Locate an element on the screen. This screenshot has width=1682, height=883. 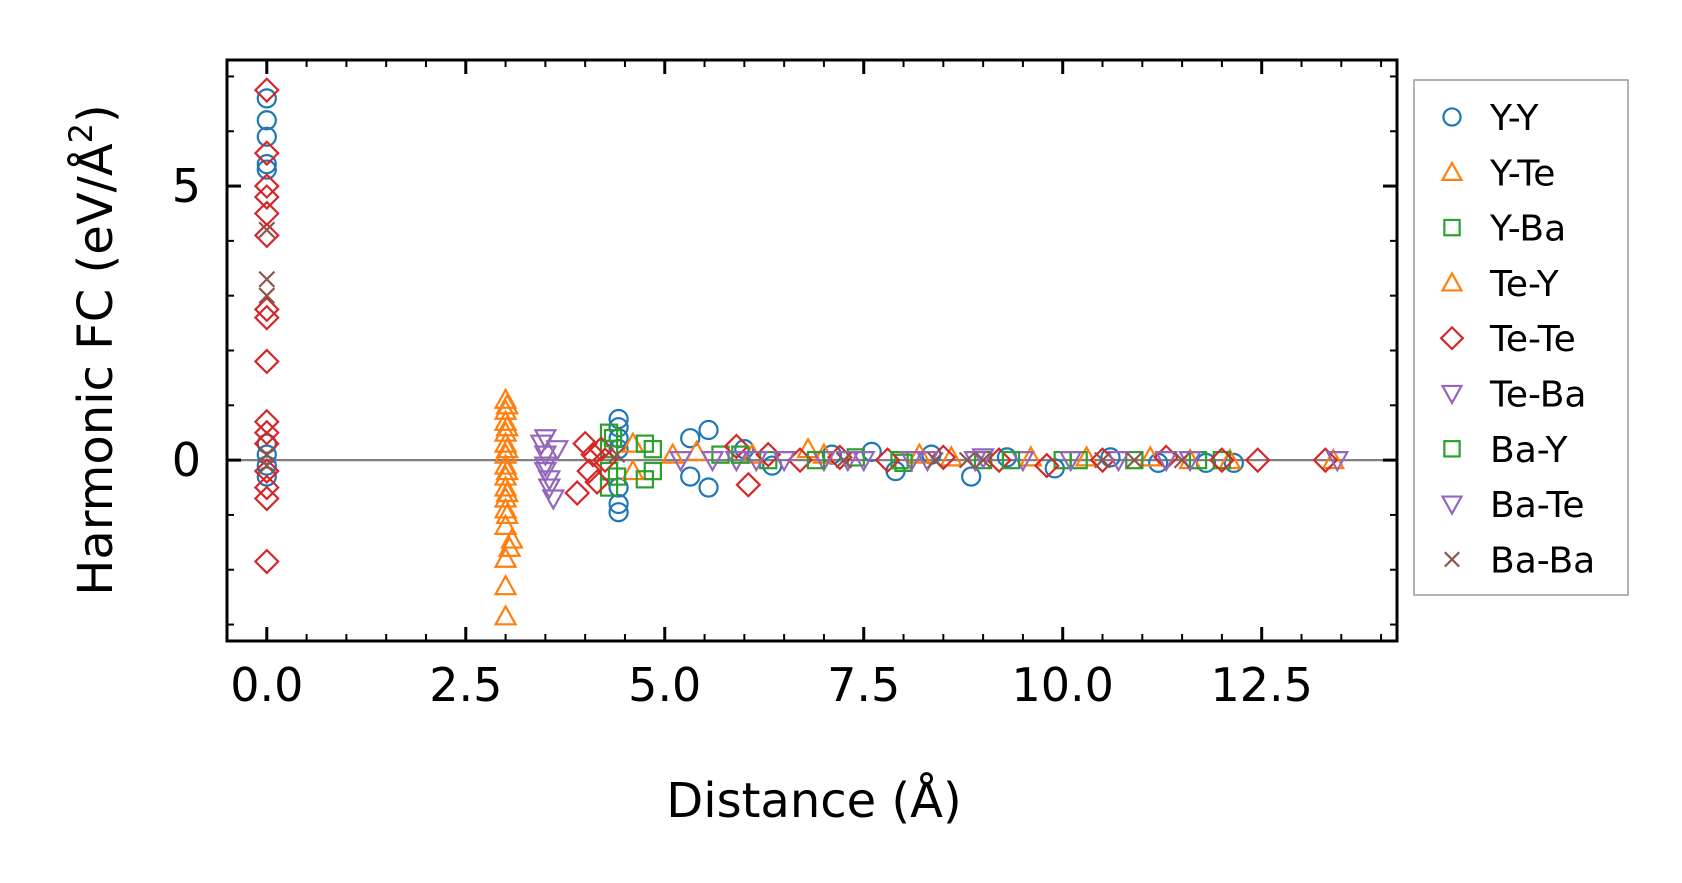
y-axis-label-close: ) is located at coordinates (96, 113).